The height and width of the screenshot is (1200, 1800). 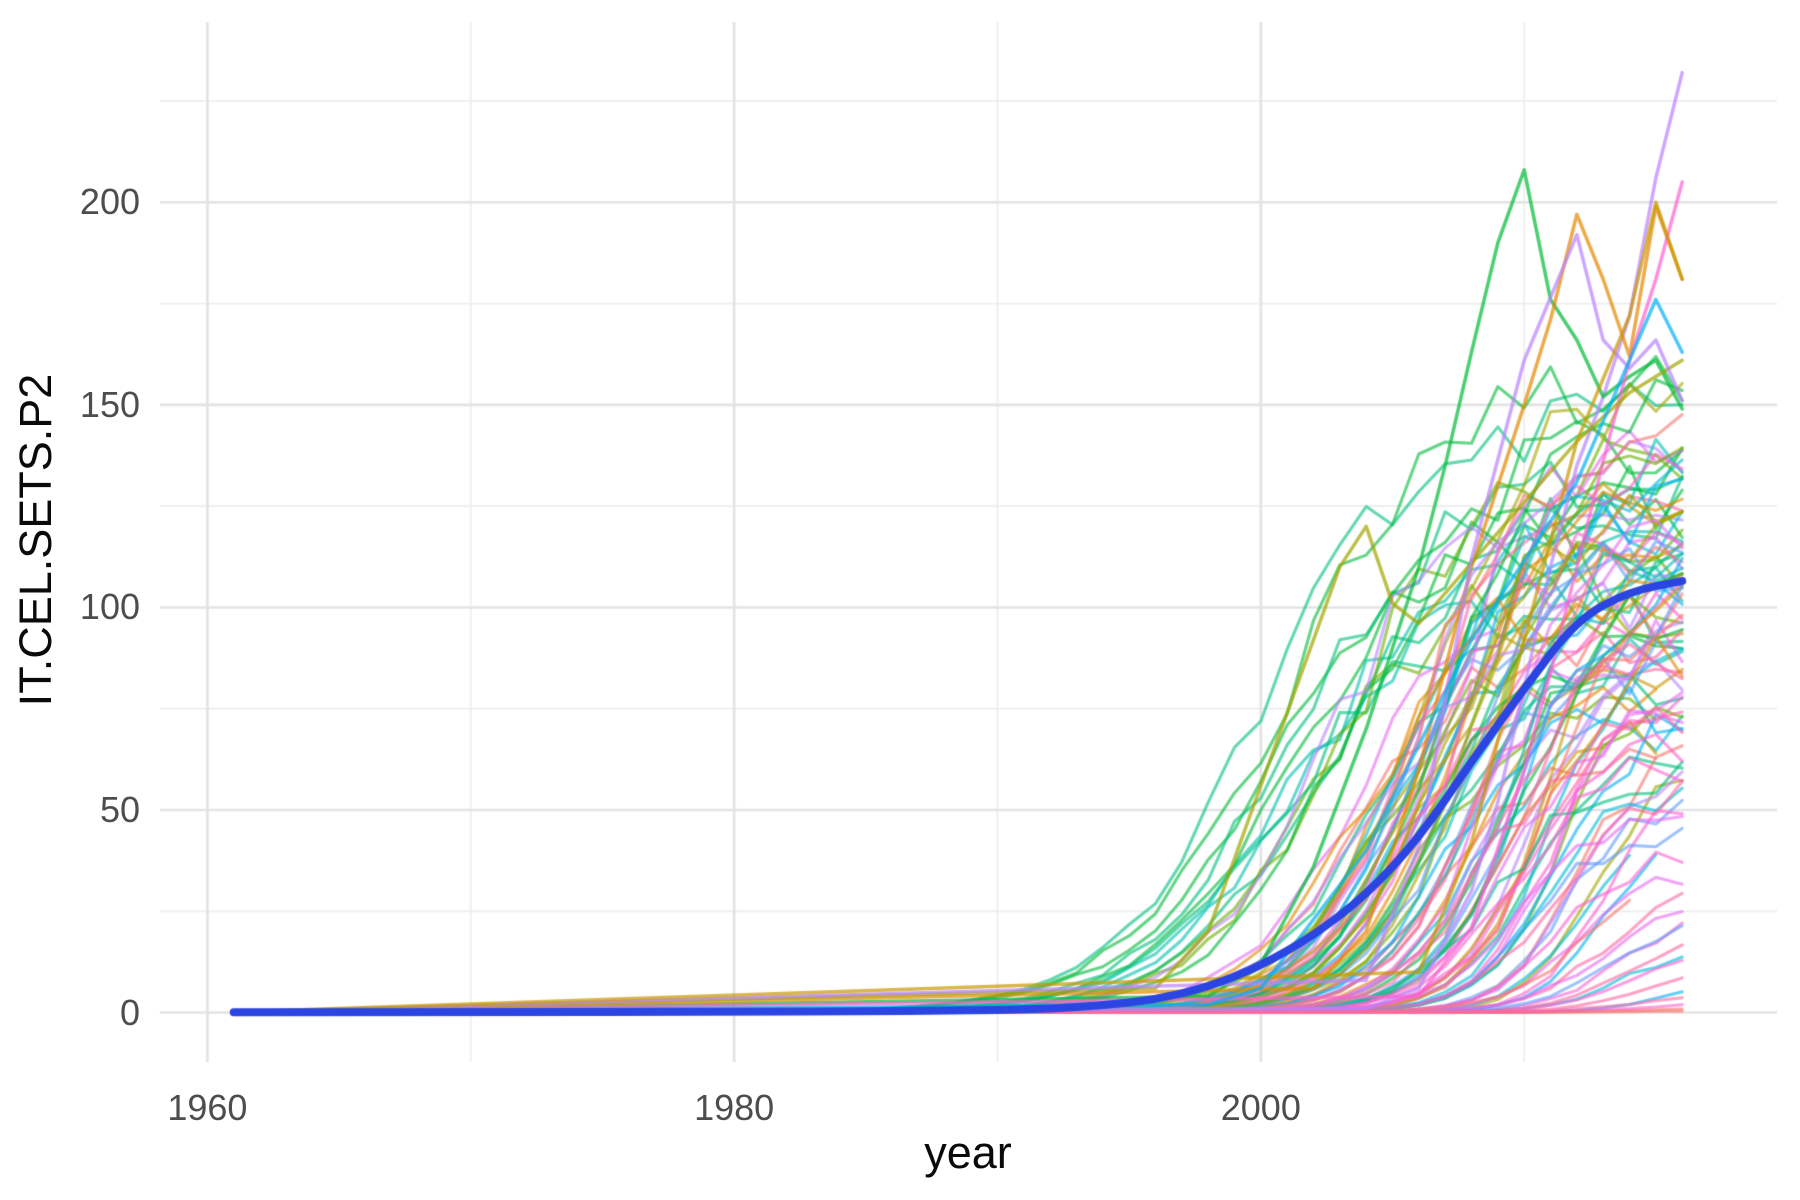 I want to click on x-tick-label: 2000, so click(x=1260, y=1107).